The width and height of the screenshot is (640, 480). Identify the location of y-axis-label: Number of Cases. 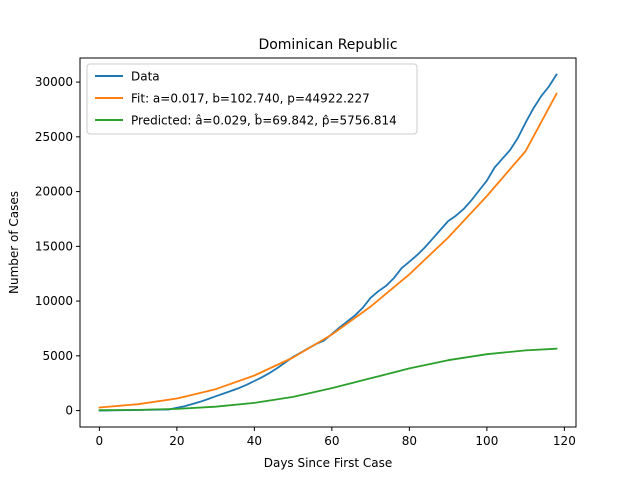
(14, 242).